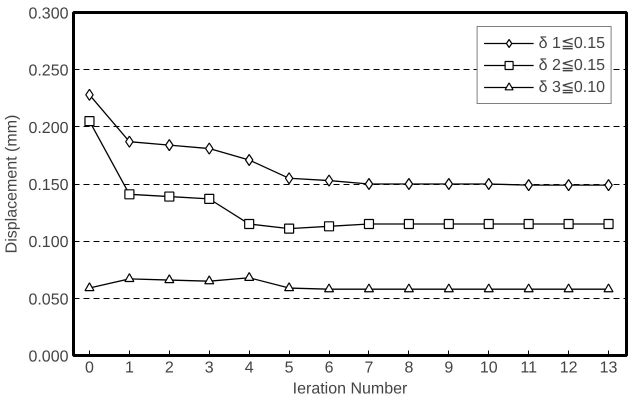 The image size is (642, 403). What do you see at coordinates (609, 368) in the screenshot?
I see `x-tick-label: 13` at bounding box center [609, 368].